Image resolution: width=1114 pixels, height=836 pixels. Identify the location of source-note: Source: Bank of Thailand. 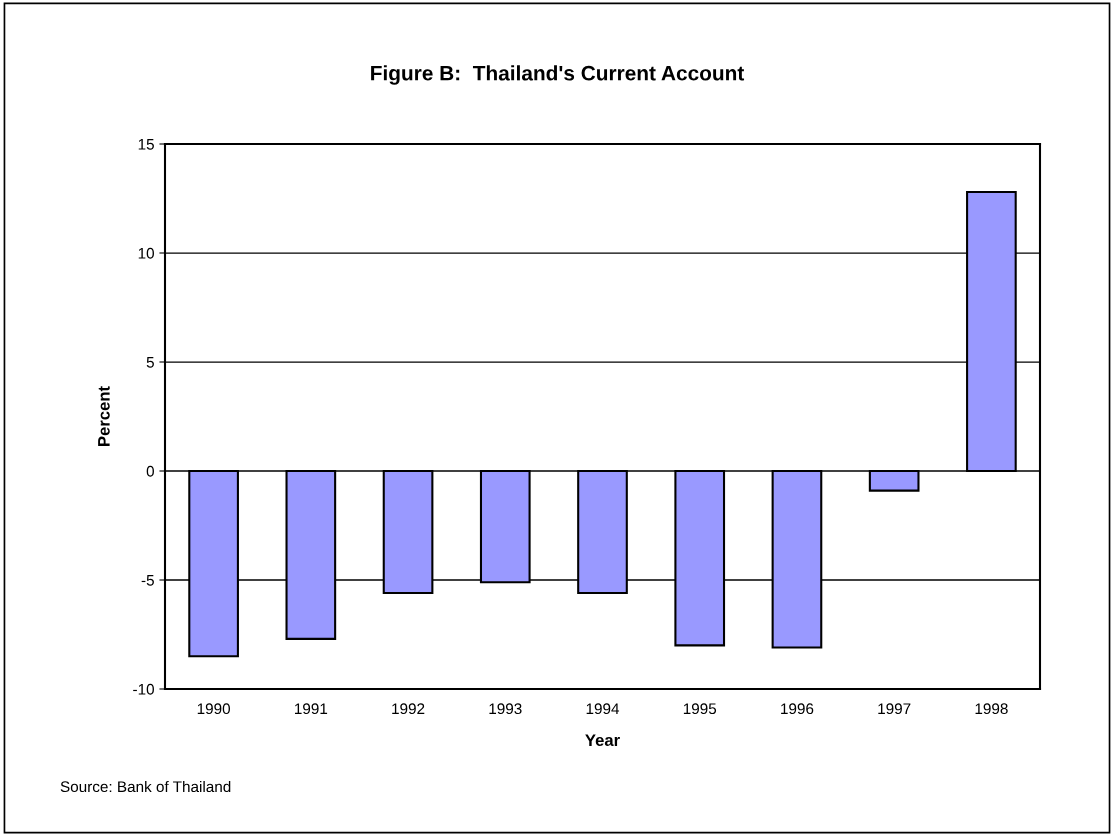
(145, 786).